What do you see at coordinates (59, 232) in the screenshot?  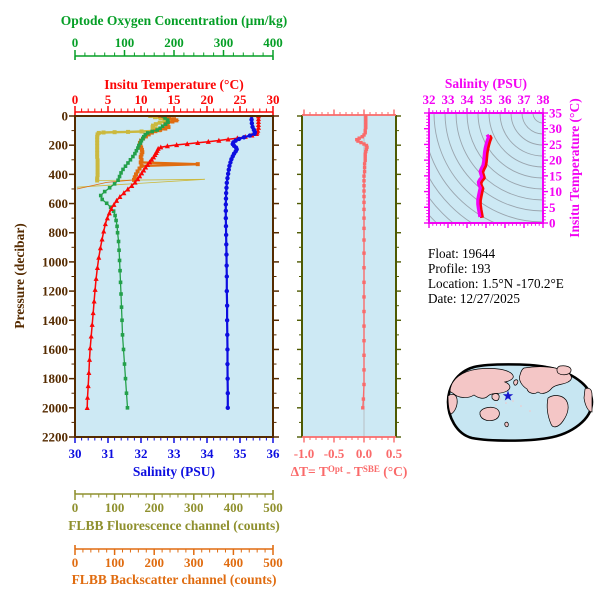 I see `svg-text: 800` at bounding box center [59, 232].